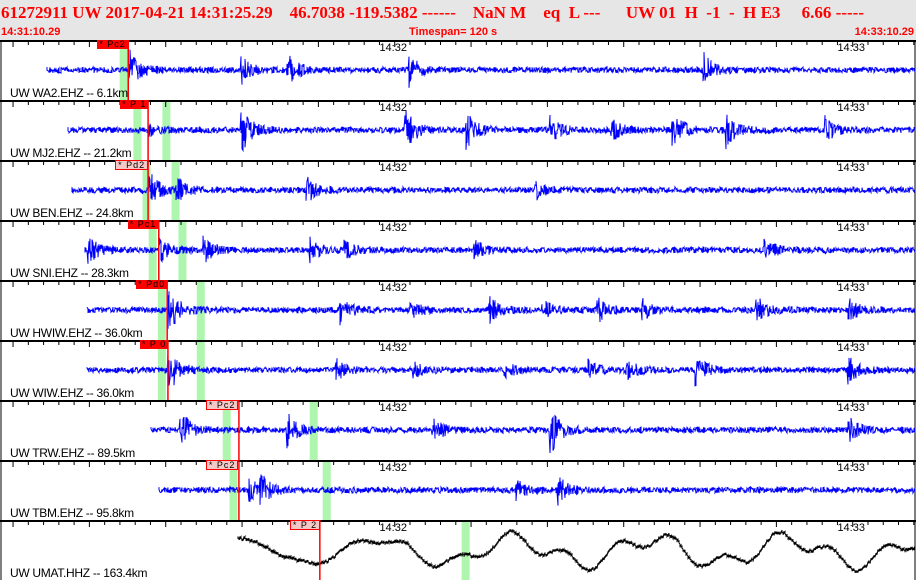 The height and width of the screenshot is (580, 916). What do you see at coordinates (305, 525) in the screenshot?
I see `phase-pick-label: * P 2` at bounding box center [305, 525].